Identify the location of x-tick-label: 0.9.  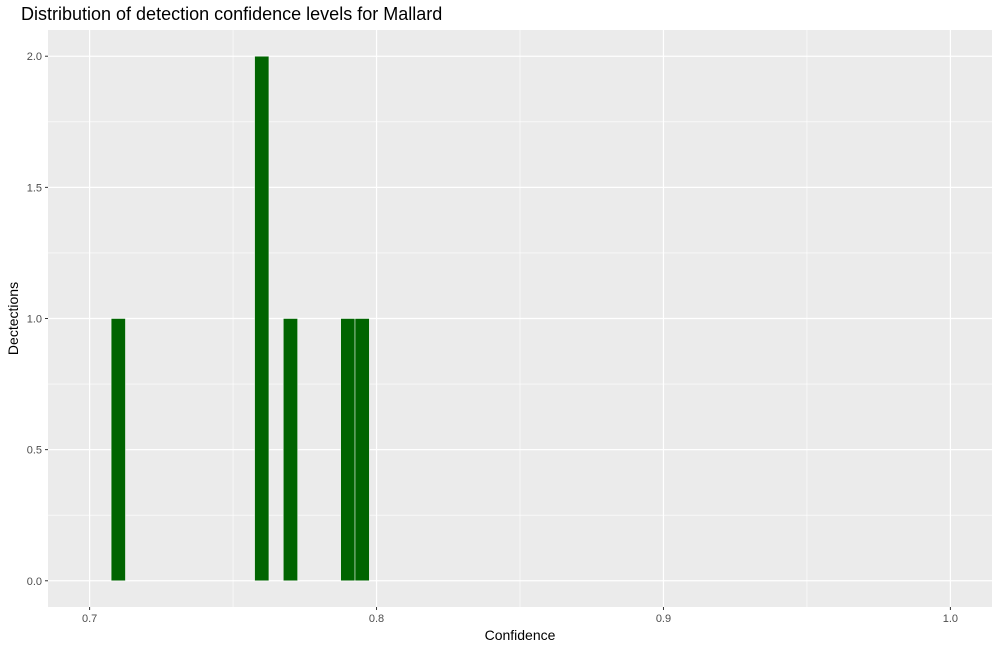
(663, 619).